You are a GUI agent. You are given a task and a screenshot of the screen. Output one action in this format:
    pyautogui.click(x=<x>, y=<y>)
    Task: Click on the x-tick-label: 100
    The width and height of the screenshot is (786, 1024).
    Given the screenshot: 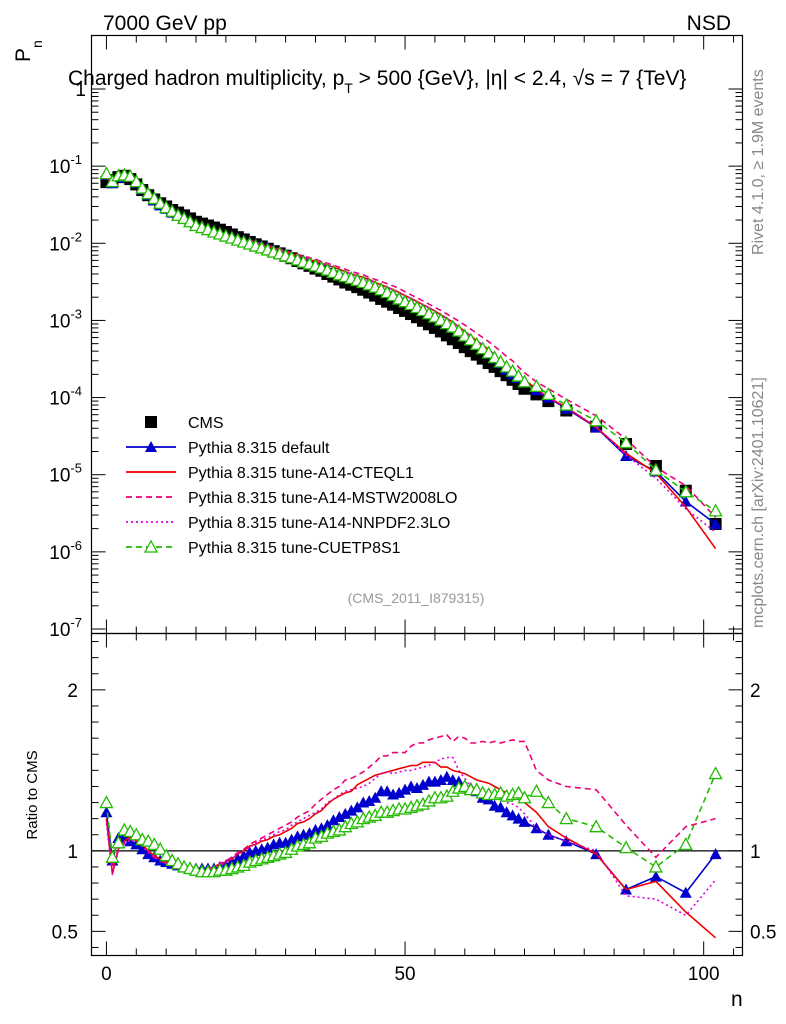 What is the action you would take?
    pyautogui.click(x=704, y=974)
    